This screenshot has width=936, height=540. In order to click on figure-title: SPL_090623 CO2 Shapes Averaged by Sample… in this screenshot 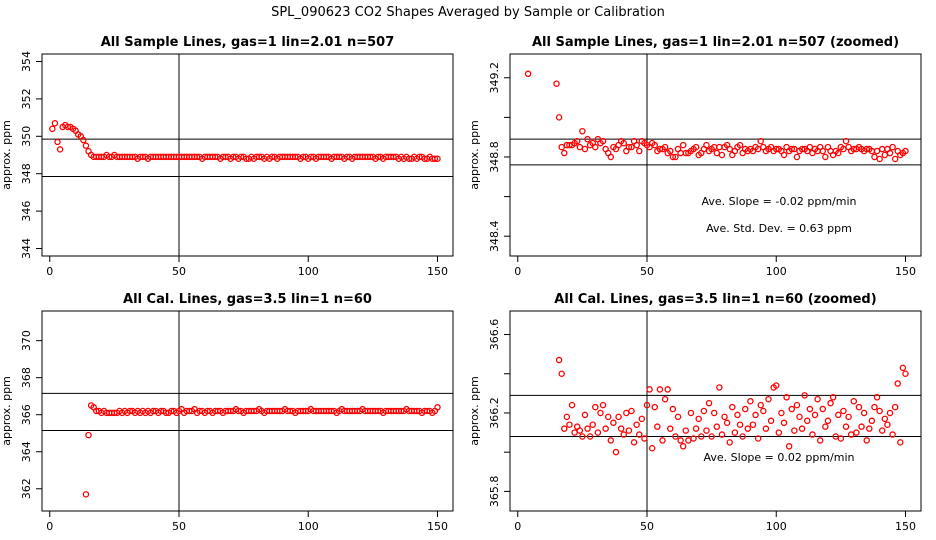, I will do `click(468, 12)`.